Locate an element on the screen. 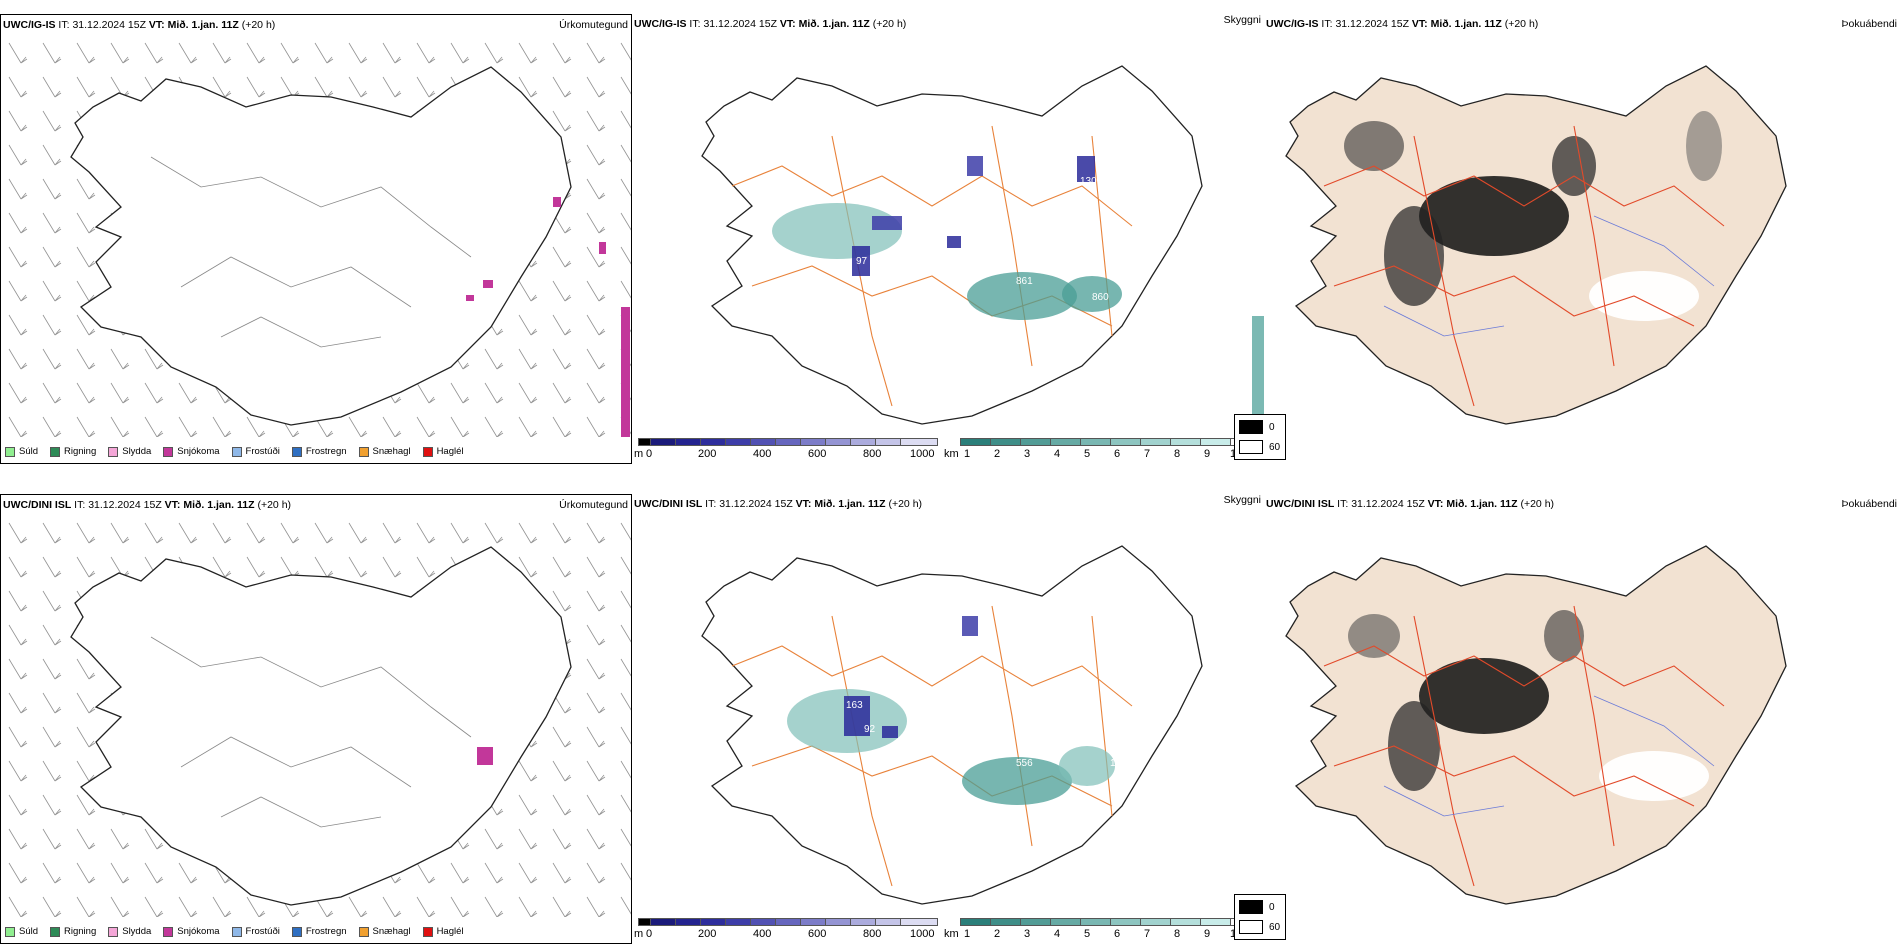  vis-label: 160 is located at coordinates (1118, 763).